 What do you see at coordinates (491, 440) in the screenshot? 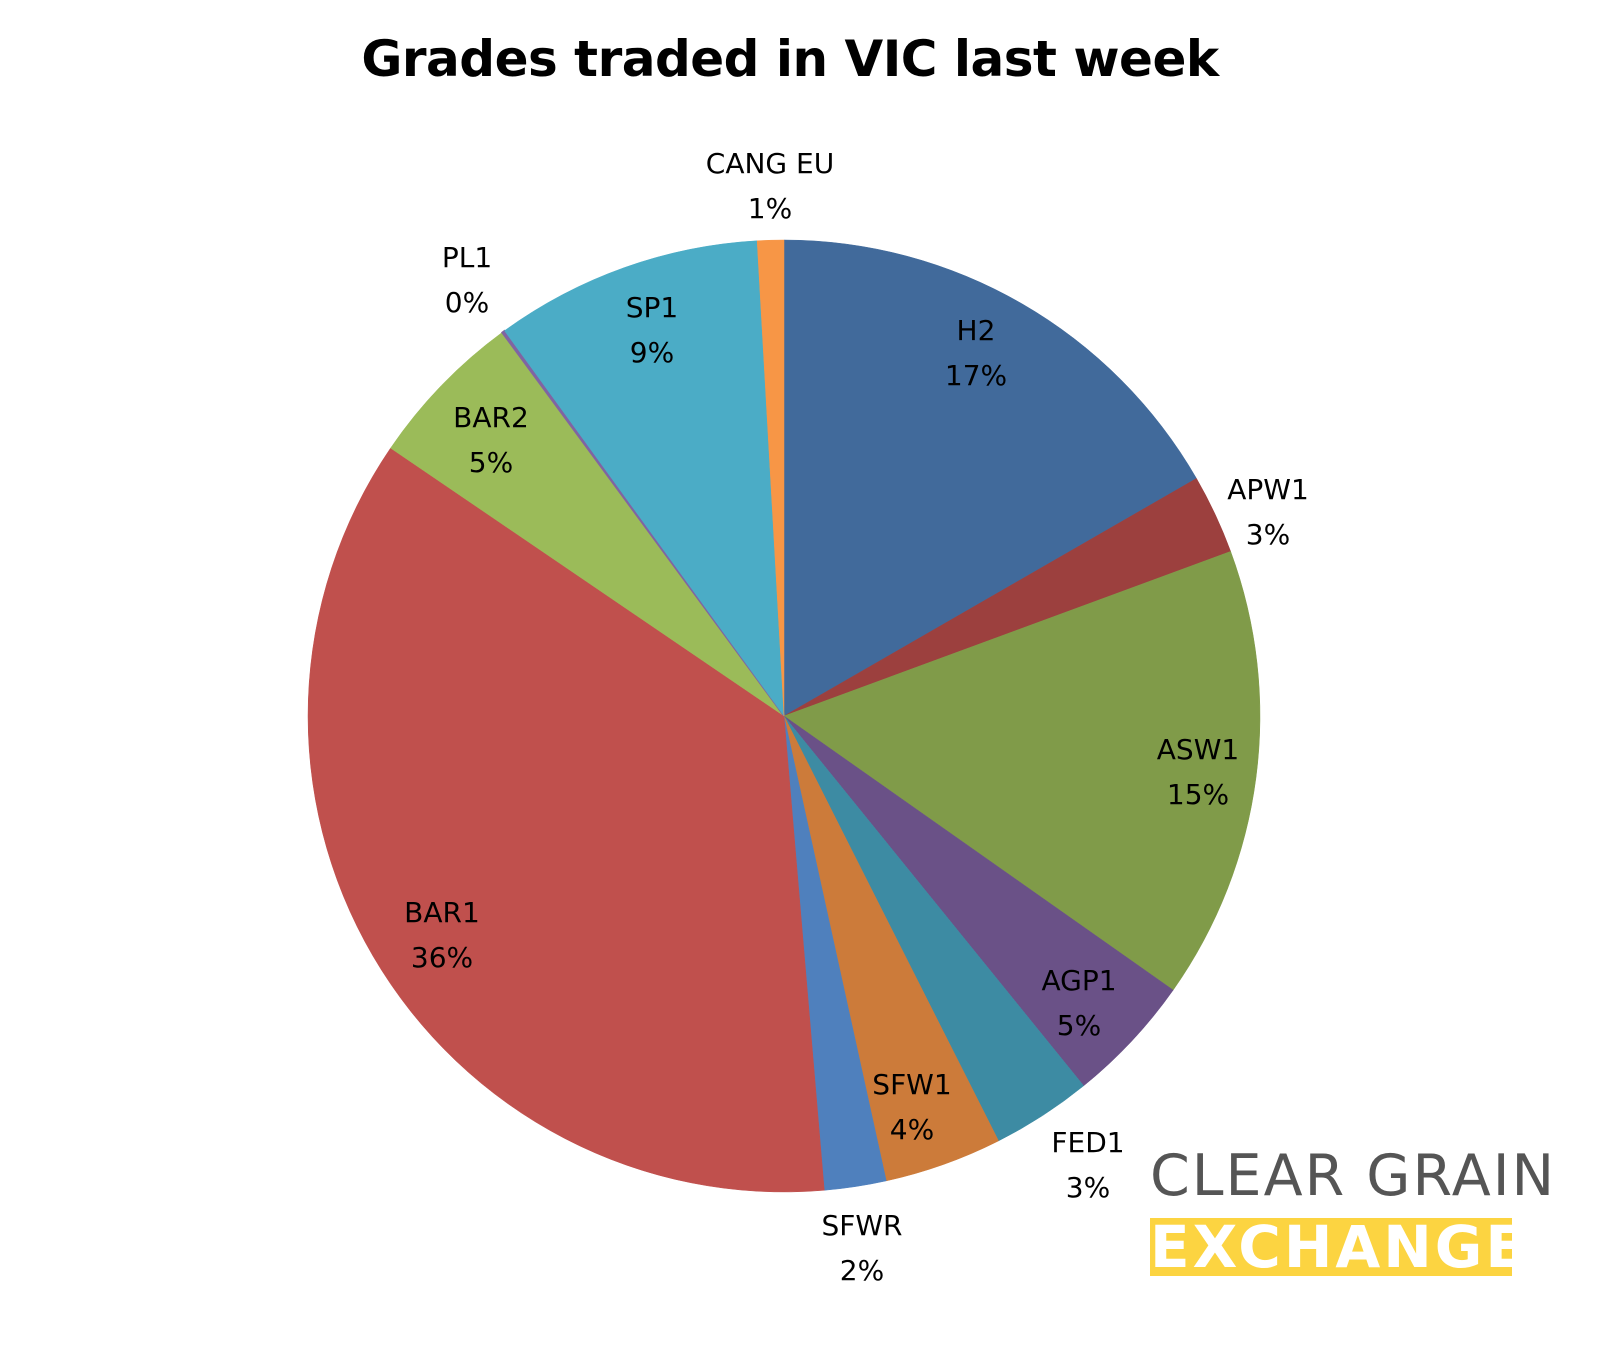
I see `label-bar2: BAR2 5%` at bounding box center [491, 440].